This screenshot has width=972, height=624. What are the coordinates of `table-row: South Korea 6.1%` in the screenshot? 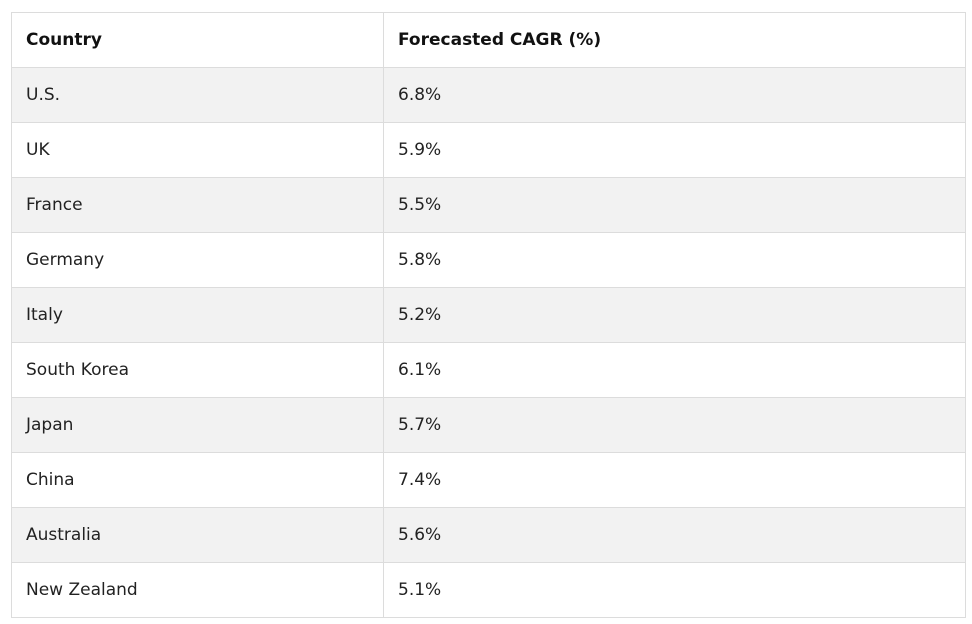 It's located at (488, 370).